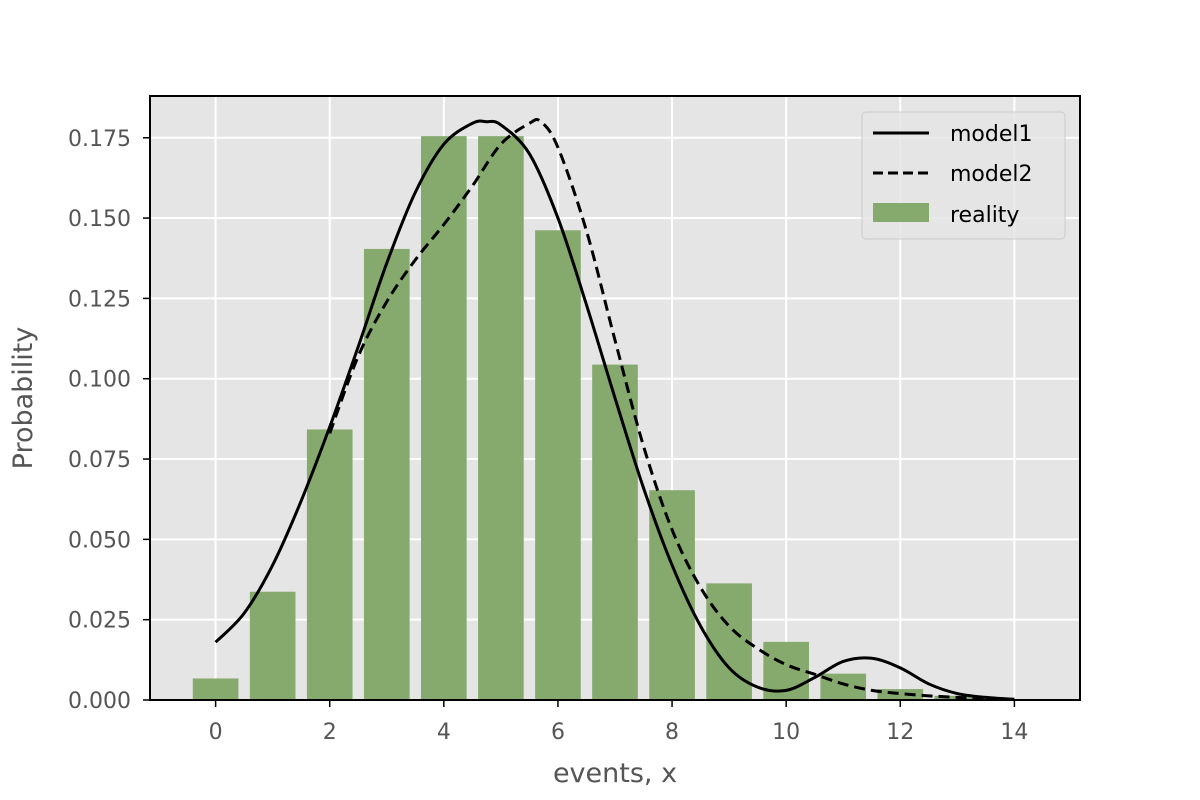  What do you see at coordinates (901, 212) in the screenshot?
I see `legend-reality-swatch` at bounding box center [901, 212].